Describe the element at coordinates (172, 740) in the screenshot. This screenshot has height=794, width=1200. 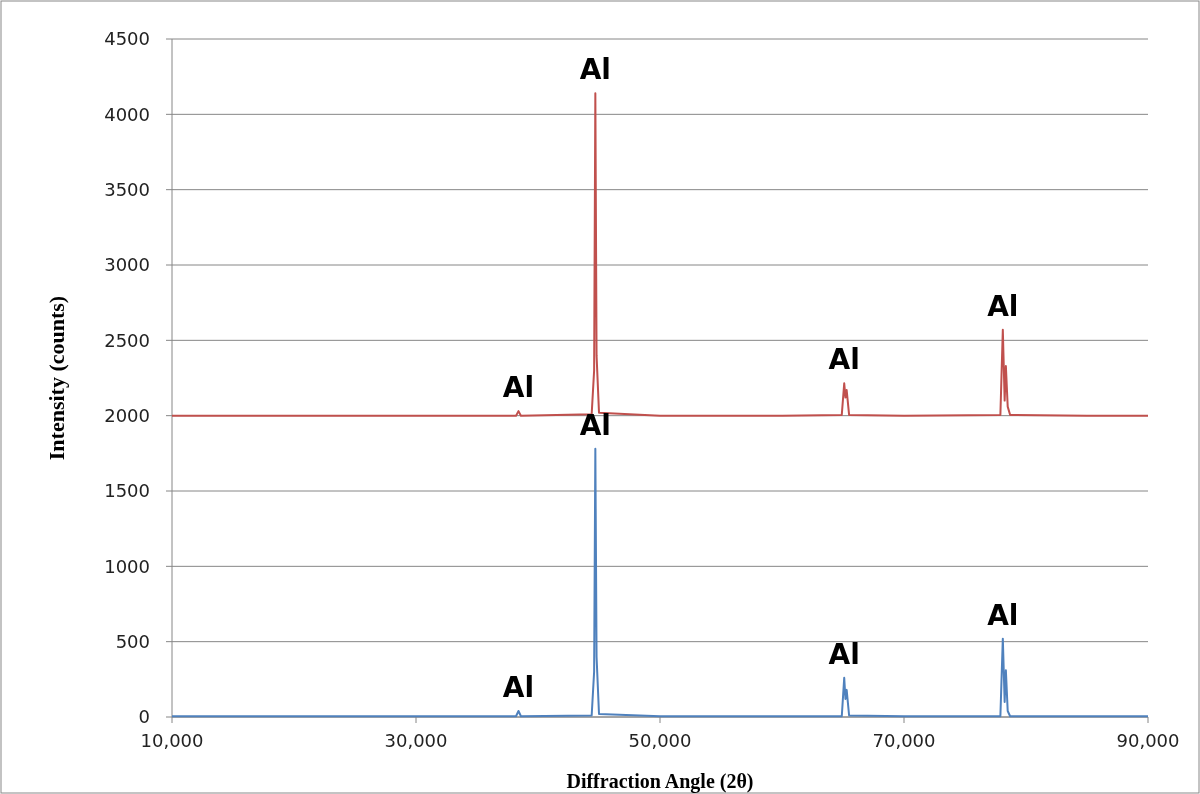
I see `x-tick-label: 10,000` at that location.